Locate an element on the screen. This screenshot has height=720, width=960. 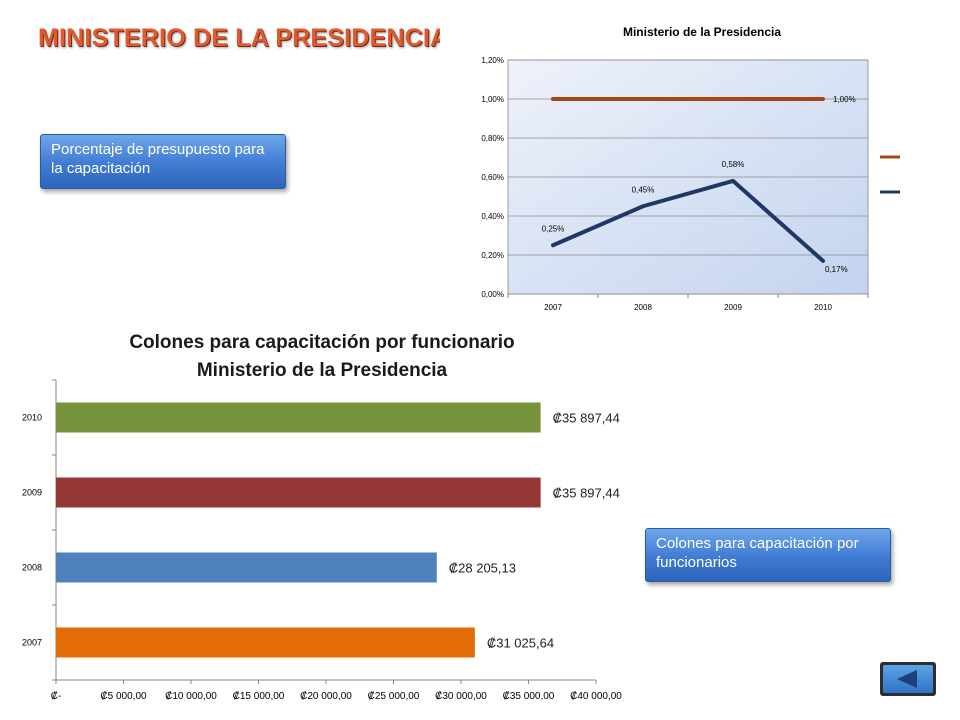
line-data-label: 1,00% is located at coordinates (844, 99).